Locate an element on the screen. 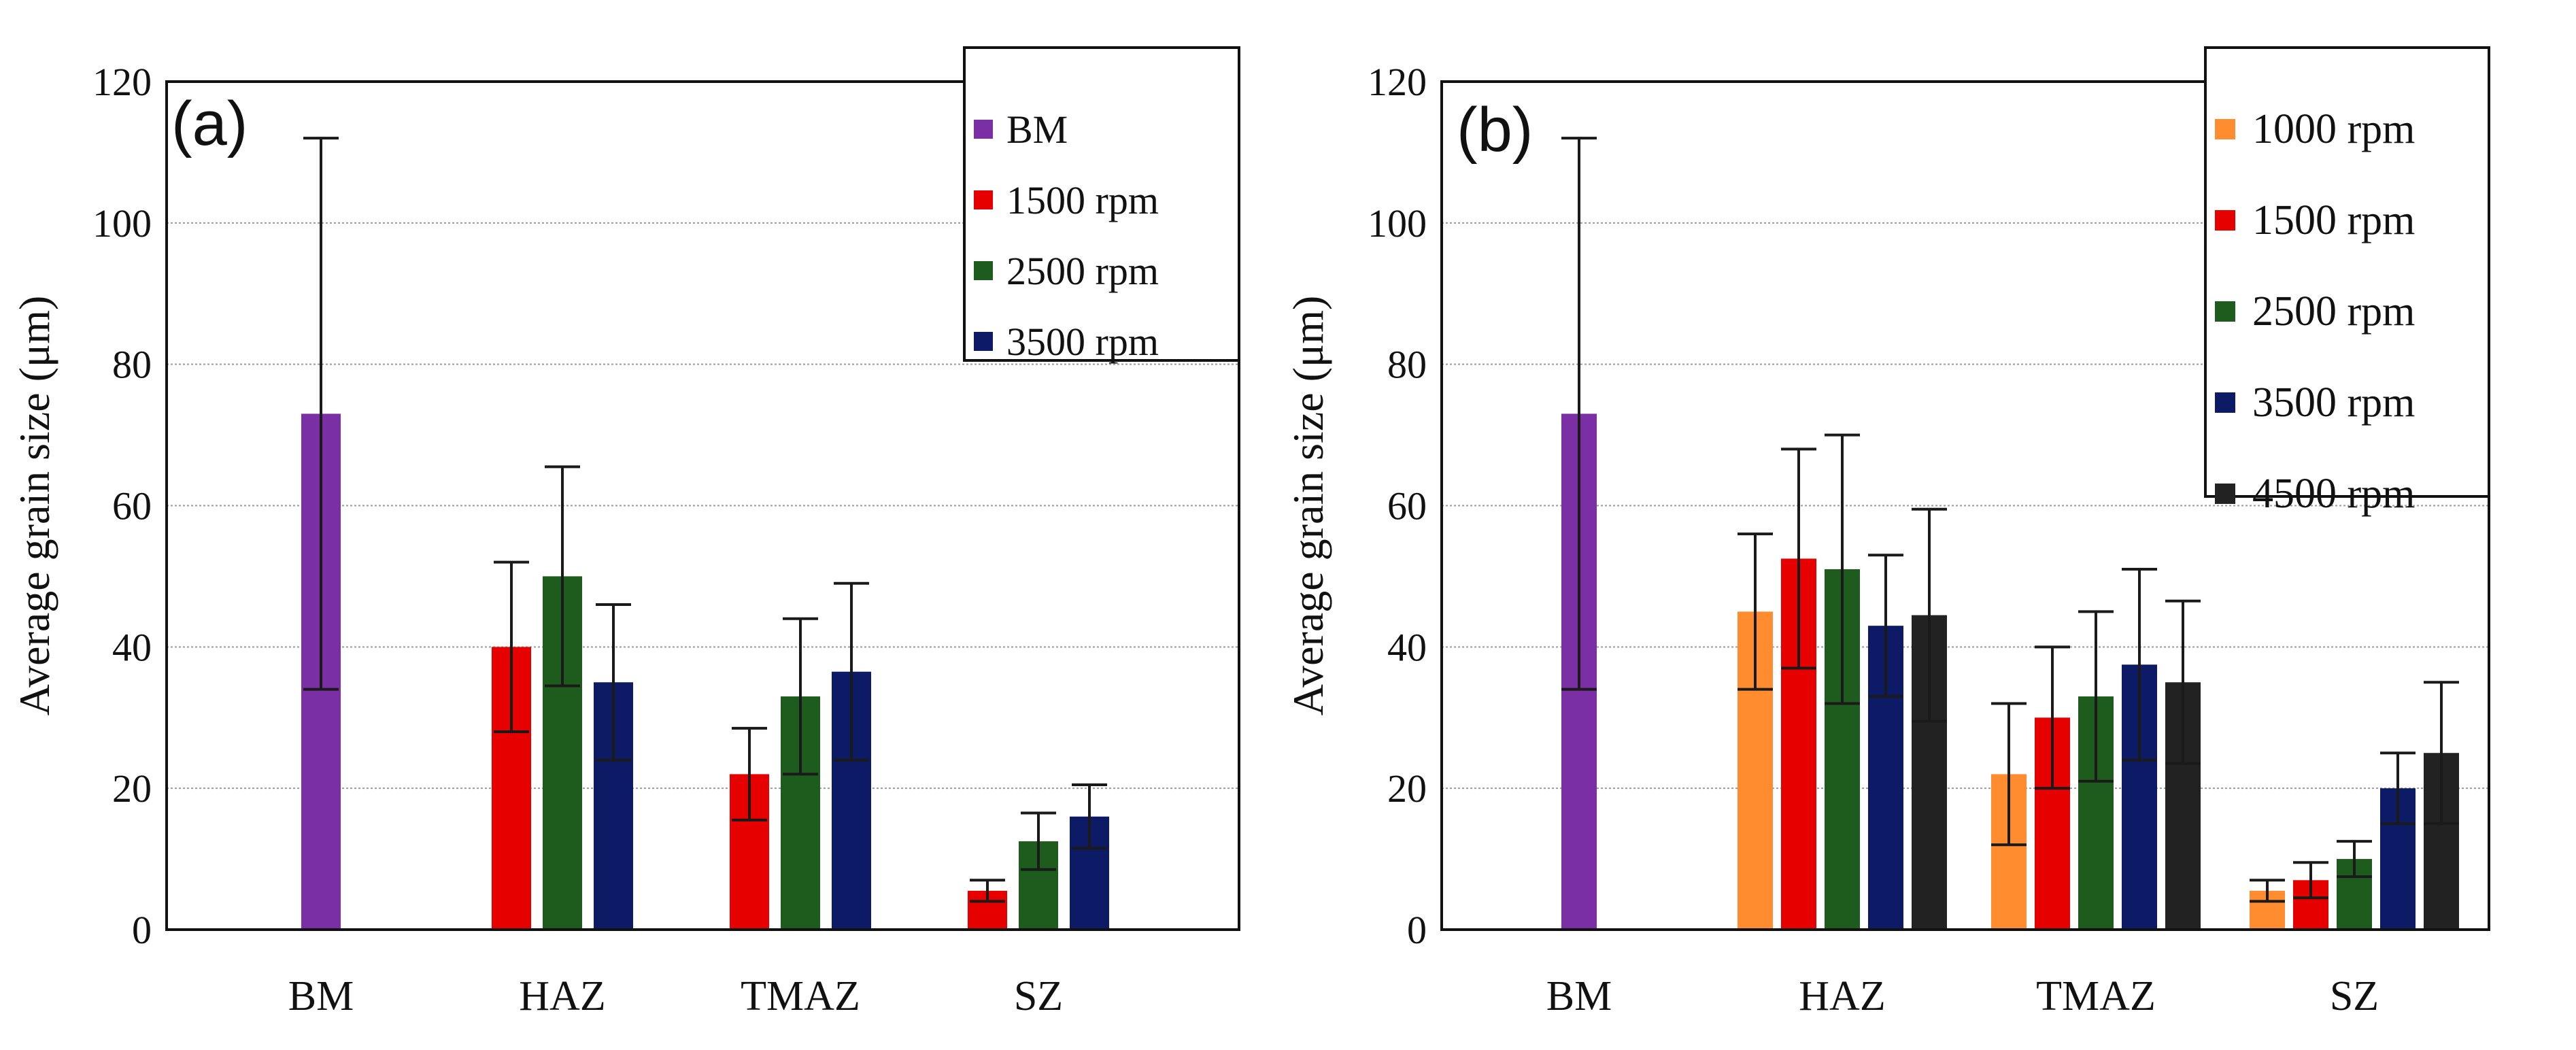  legend-swatch-1000-rpm is located at coordinates (2225, 129).